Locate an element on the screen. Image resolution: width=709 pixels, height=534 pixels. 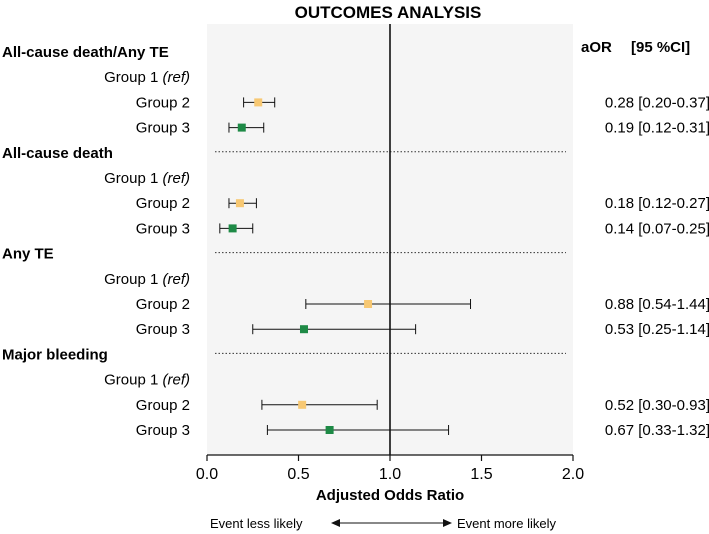
estimate-label: 0.28 [0.20-0.37] is located at coordinates (657, 102).